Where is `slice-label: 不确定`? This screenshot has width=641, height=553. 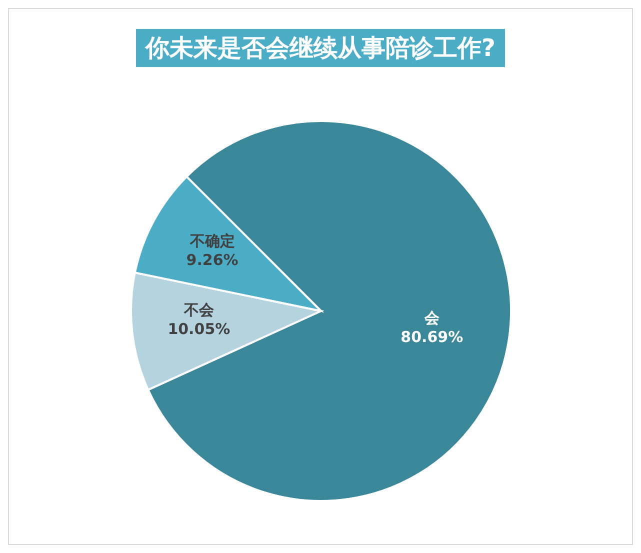 slice-label: 不确定 is located at coordinates (211, 241).